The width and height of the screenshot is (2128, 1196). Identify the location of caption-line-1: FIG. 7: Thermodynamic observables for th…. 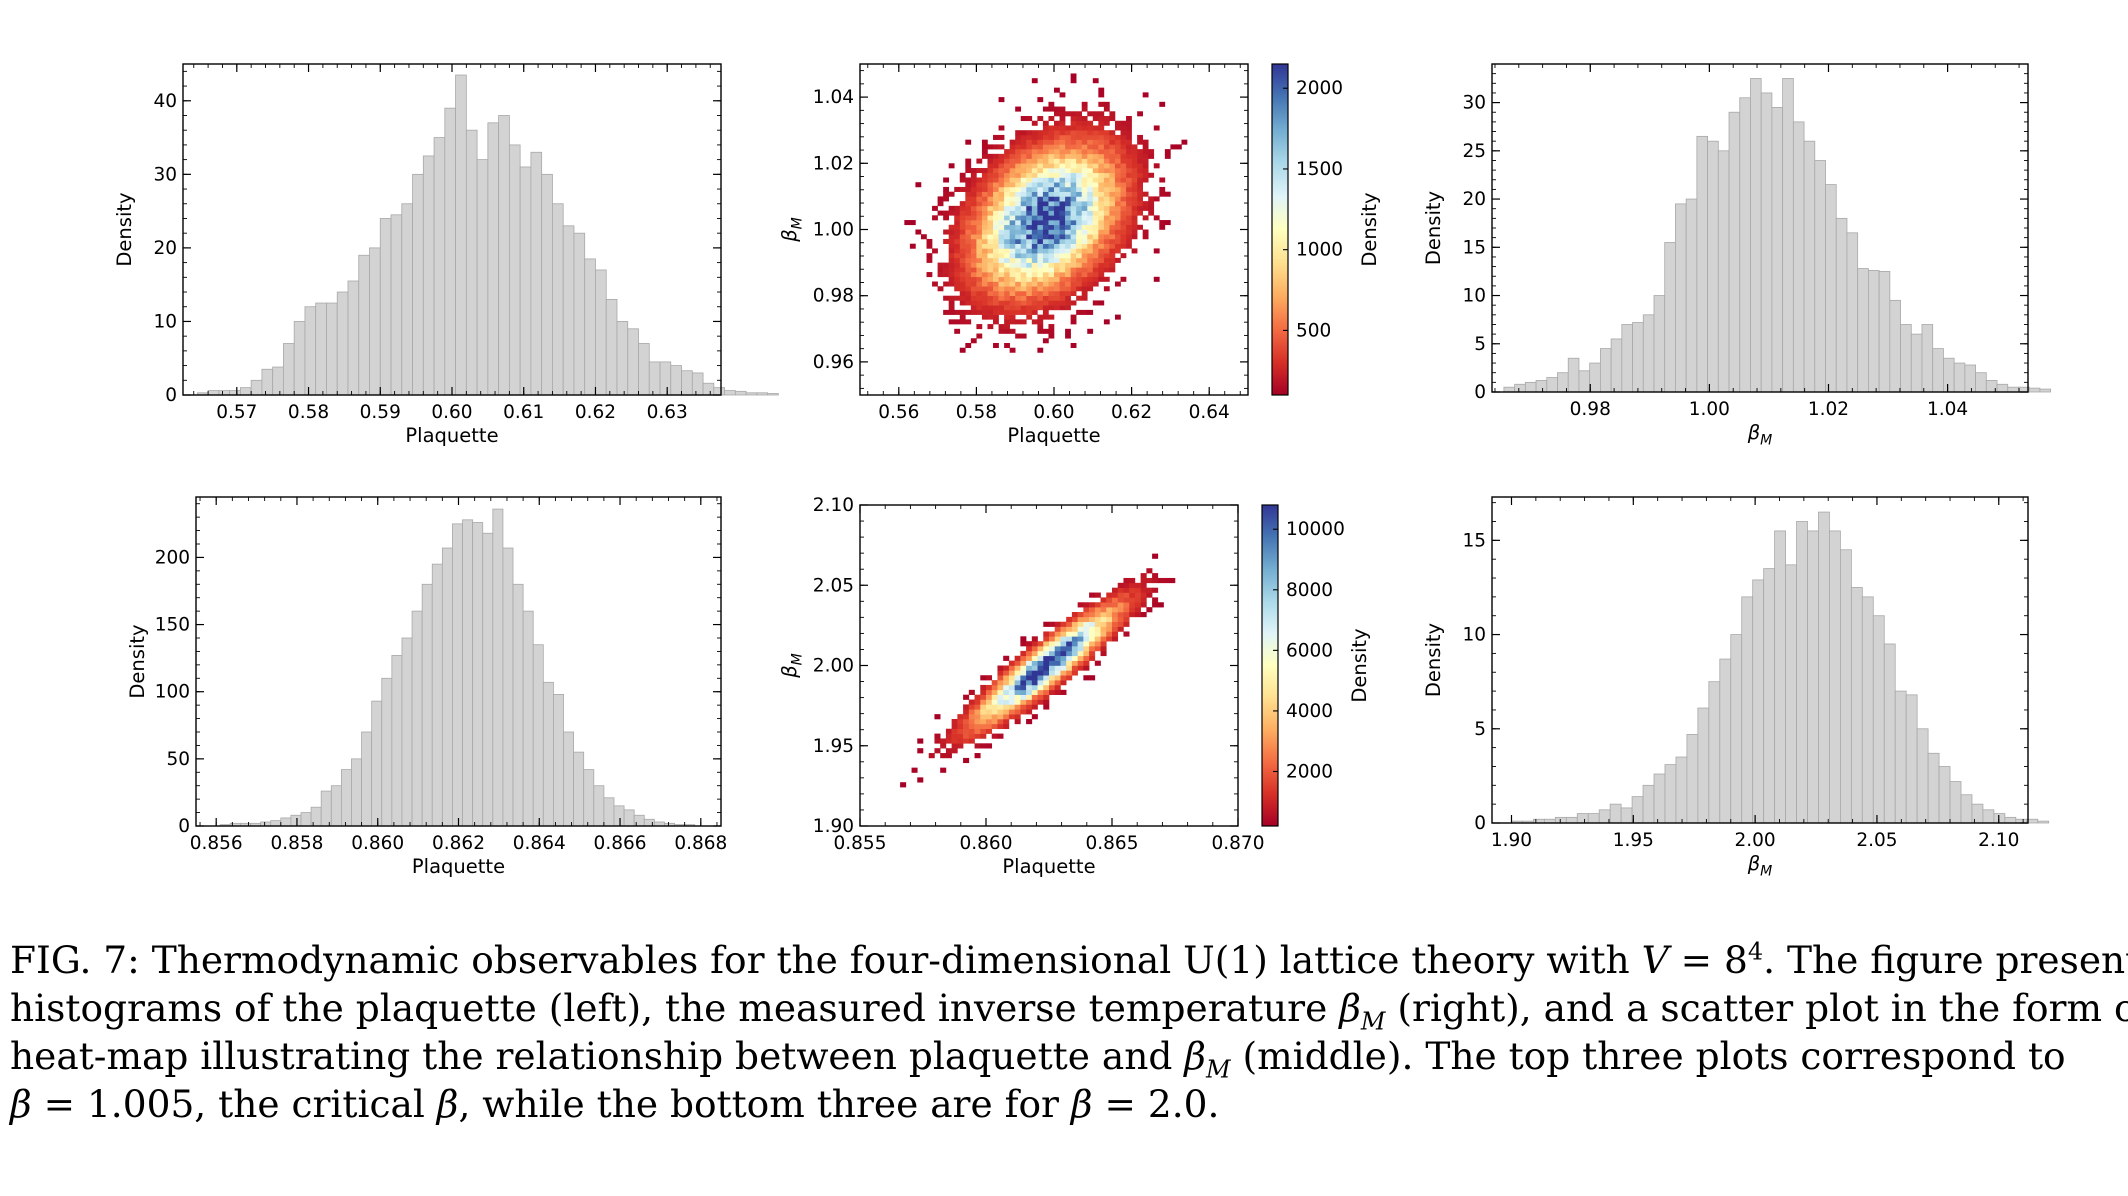
(1069, 959).